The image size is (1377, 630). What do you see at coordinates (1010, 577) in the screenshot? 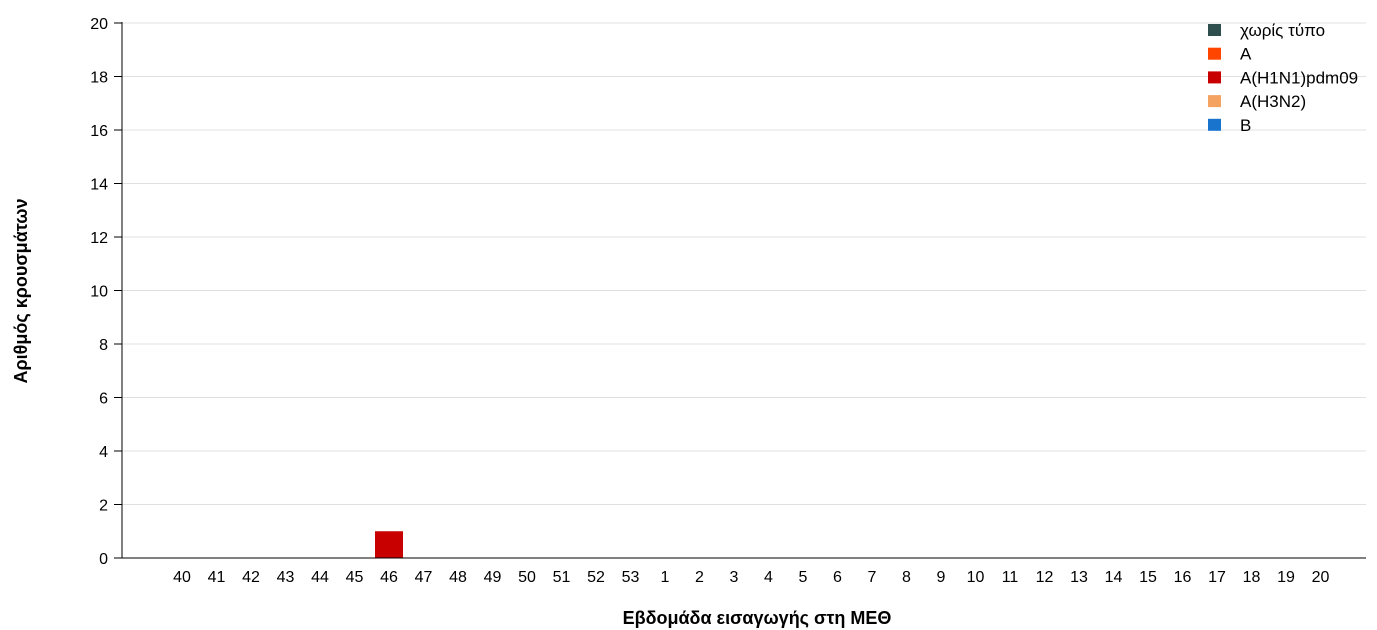
I see `x-tick-label: 11` at bounding box center [1010, 577].